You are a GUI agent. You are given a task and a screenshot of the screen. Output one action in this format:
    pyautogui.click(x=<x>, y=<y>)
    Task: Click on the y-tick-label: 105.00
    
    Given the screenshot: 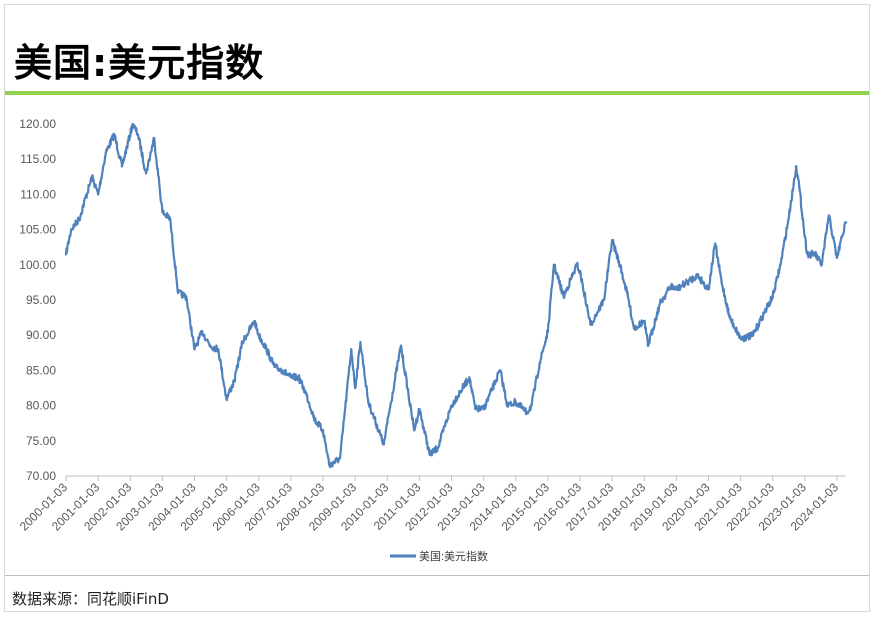 What is the action you would take?
    pyautogui.click(x=37, y=230)
    